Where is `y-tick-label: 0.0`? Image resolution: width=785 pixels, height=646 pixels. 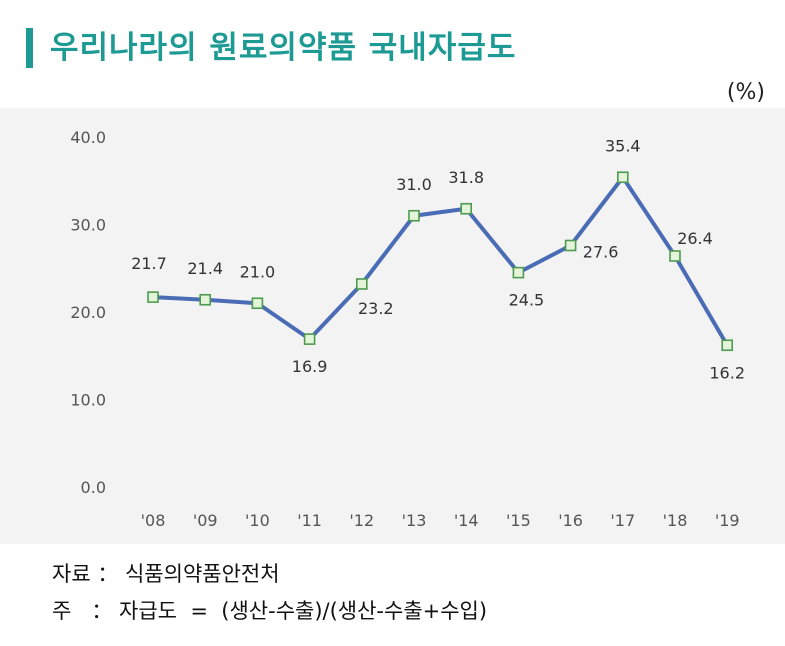
y-tick-label: 0.0 is located at coordinates (93, 487).